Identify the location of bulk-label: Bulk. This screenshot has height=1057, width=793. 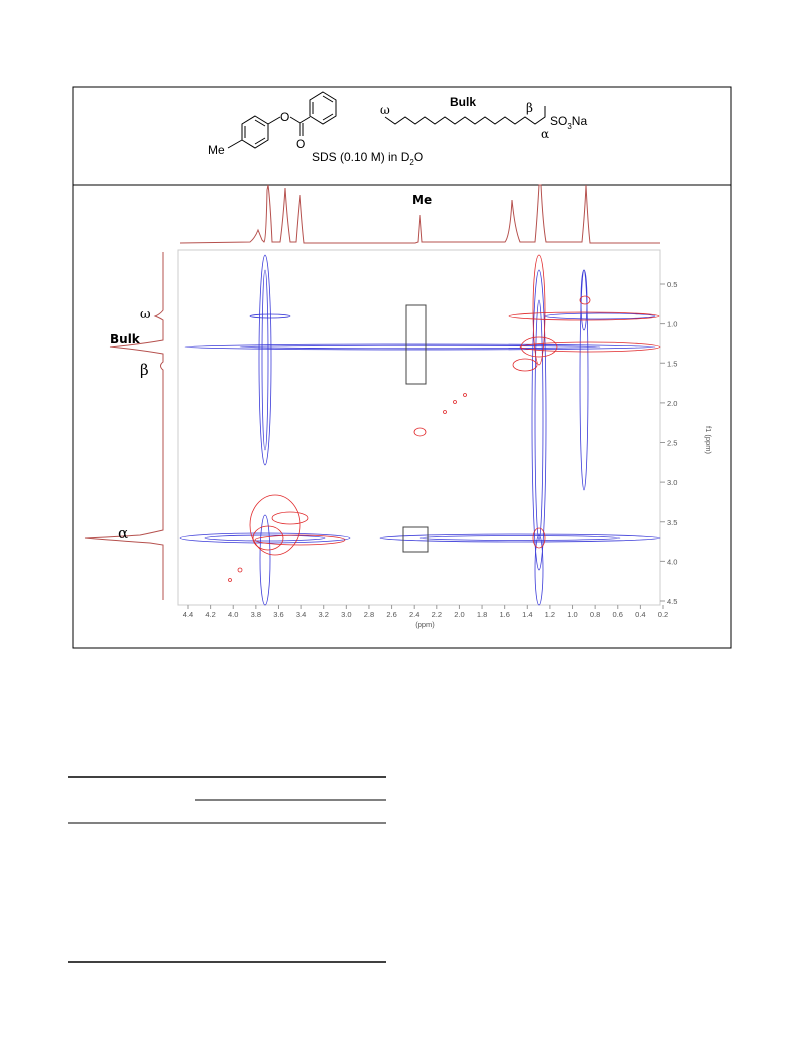
(463, 102).